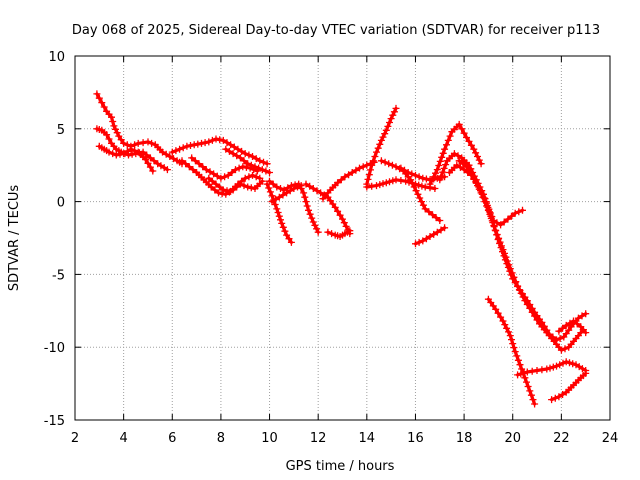 The height and width of the screenshot is (480, 640). Describe the element at coordinates (512, 438) in the screenshot. I see `x-tick-label: 20` at that location.